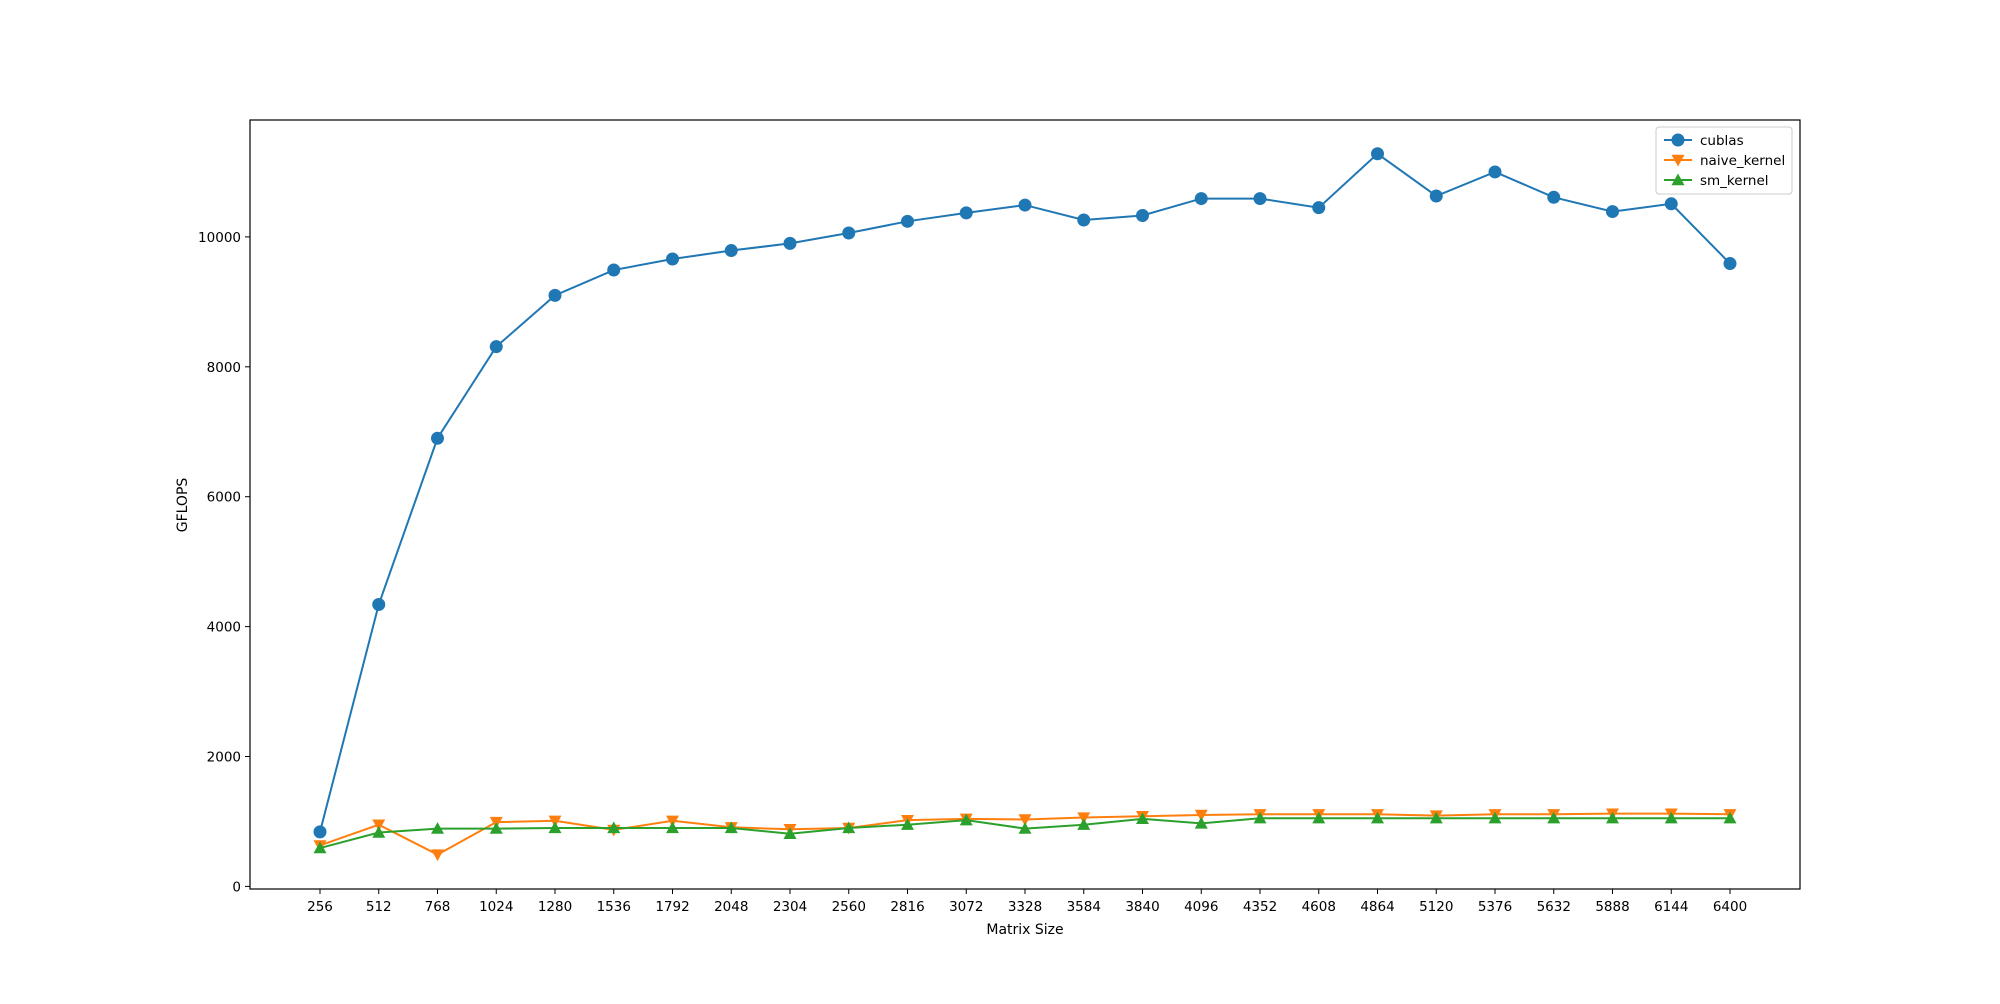 The height and width of the screenshot is (1004, 2000). What do you see at coordinates (672, 907) in the screenshot?
I see `x-tick-label: 1792` at bounding box center [672, 907].